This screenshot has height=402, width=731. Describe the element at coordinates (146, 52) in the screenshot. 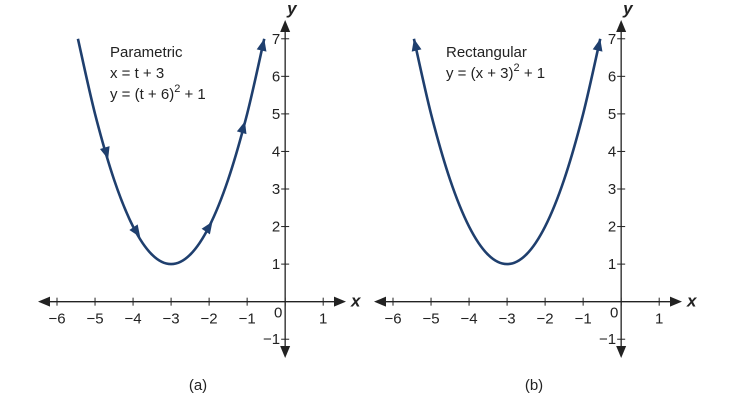

I see `annotation-title: Parametric` at that location.